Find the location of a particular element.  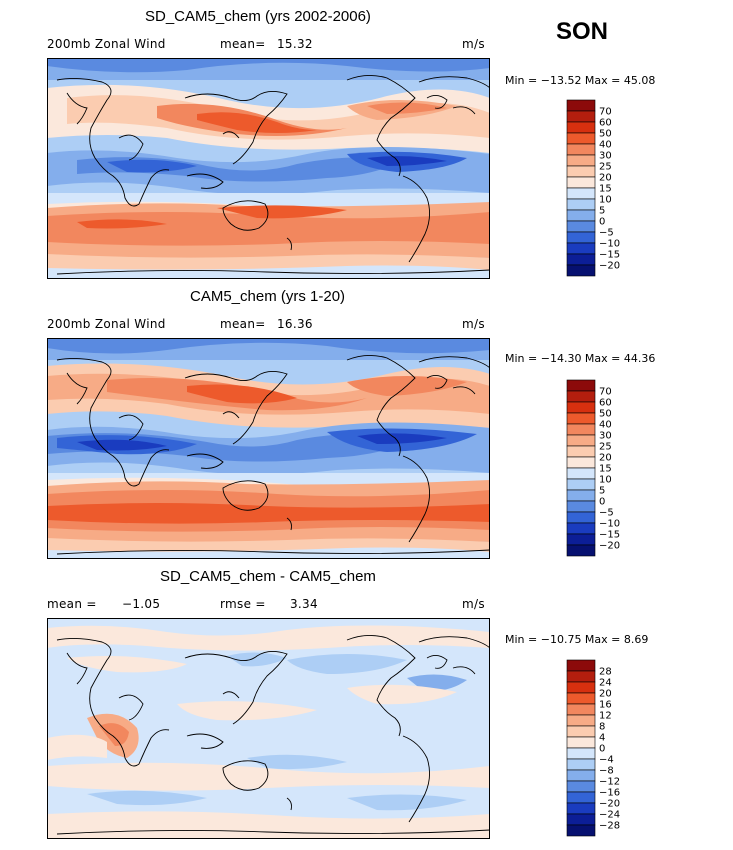

panel-1-units: m/s is located at coordinates (473, 44).